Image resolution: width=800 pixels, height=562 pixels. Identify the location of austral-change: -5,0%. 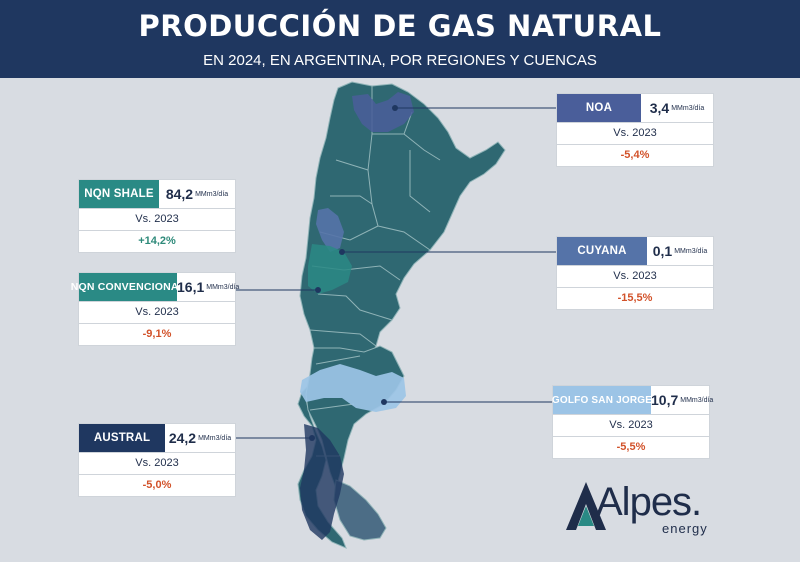
(157, 485).